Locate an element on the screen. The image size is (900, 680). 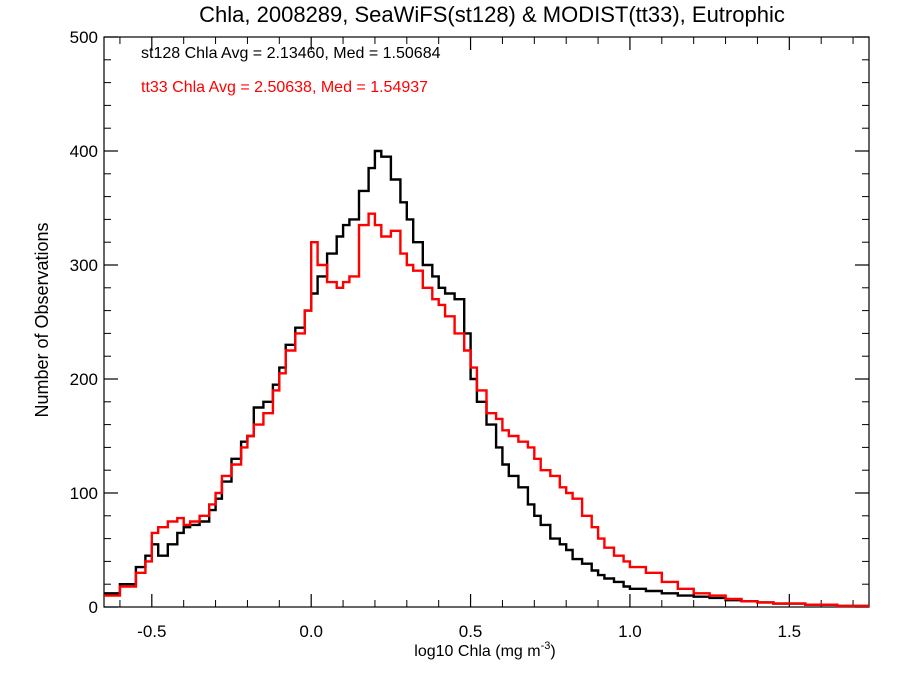
y-tick-label: 400 is located at coordinates (84, 151).